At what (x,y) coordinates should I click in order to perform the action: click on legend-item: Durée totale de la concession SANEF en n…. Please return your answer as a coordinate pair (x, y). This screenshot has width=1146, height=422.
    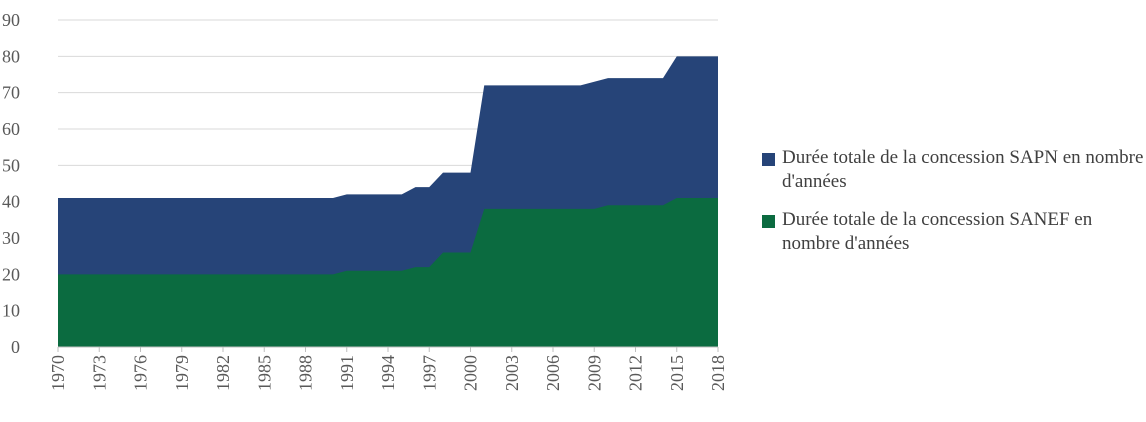
    Looking at the image, I should click on (953, 232).